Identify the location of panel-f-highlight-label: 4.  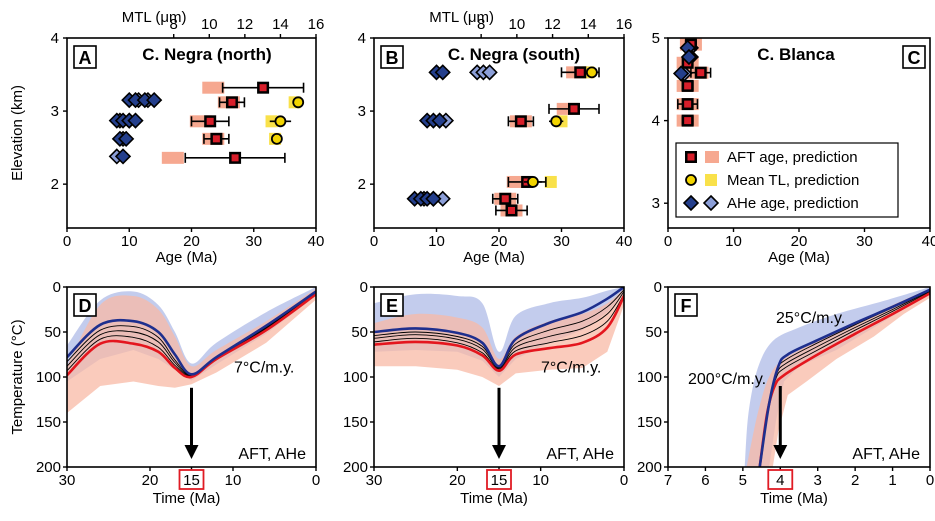
(780, 480).